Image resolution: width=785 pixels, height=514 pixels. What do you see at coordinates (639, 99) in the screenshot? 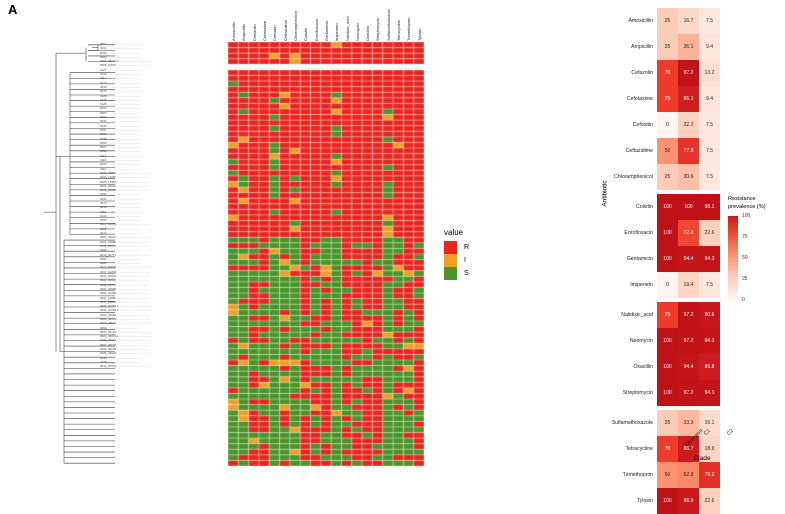
I see `heatmap-b-row-label: Cefotaxime` at bounding box center [639, 99].